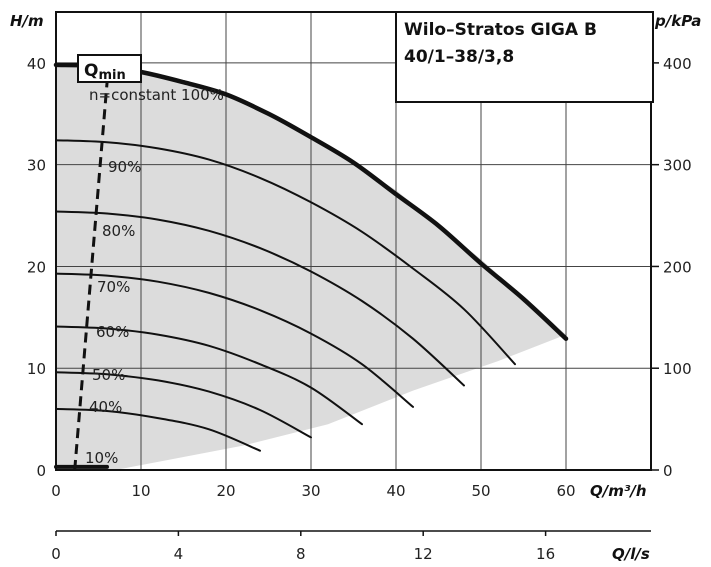 The height and width of the screenshot is (567, 711). What do you see at coordinates (480, 491) in the screenshot?
I see `x-tick-label: 50` at bounding box center [480, 491].